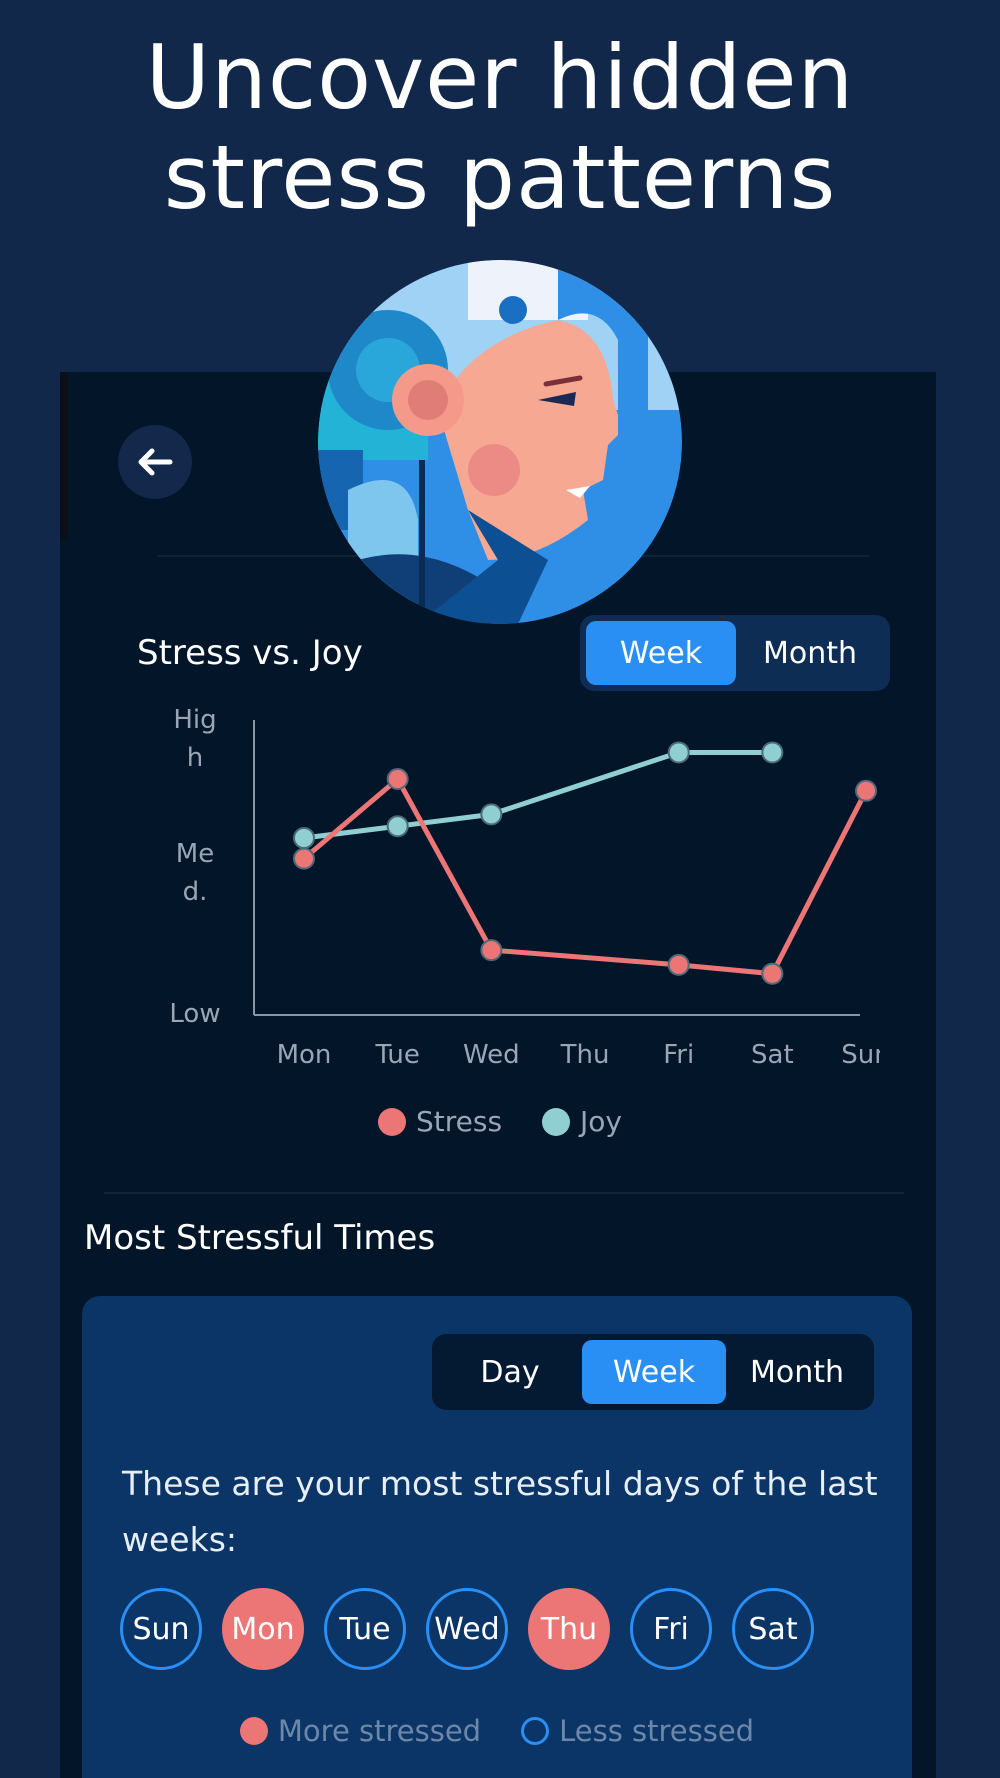 This screenshot has height=1778, width=1000. What do you see at coordinates (661, 653) in the screenshot?
I see `range-week-button: Week` at bounding box center [661, 653].